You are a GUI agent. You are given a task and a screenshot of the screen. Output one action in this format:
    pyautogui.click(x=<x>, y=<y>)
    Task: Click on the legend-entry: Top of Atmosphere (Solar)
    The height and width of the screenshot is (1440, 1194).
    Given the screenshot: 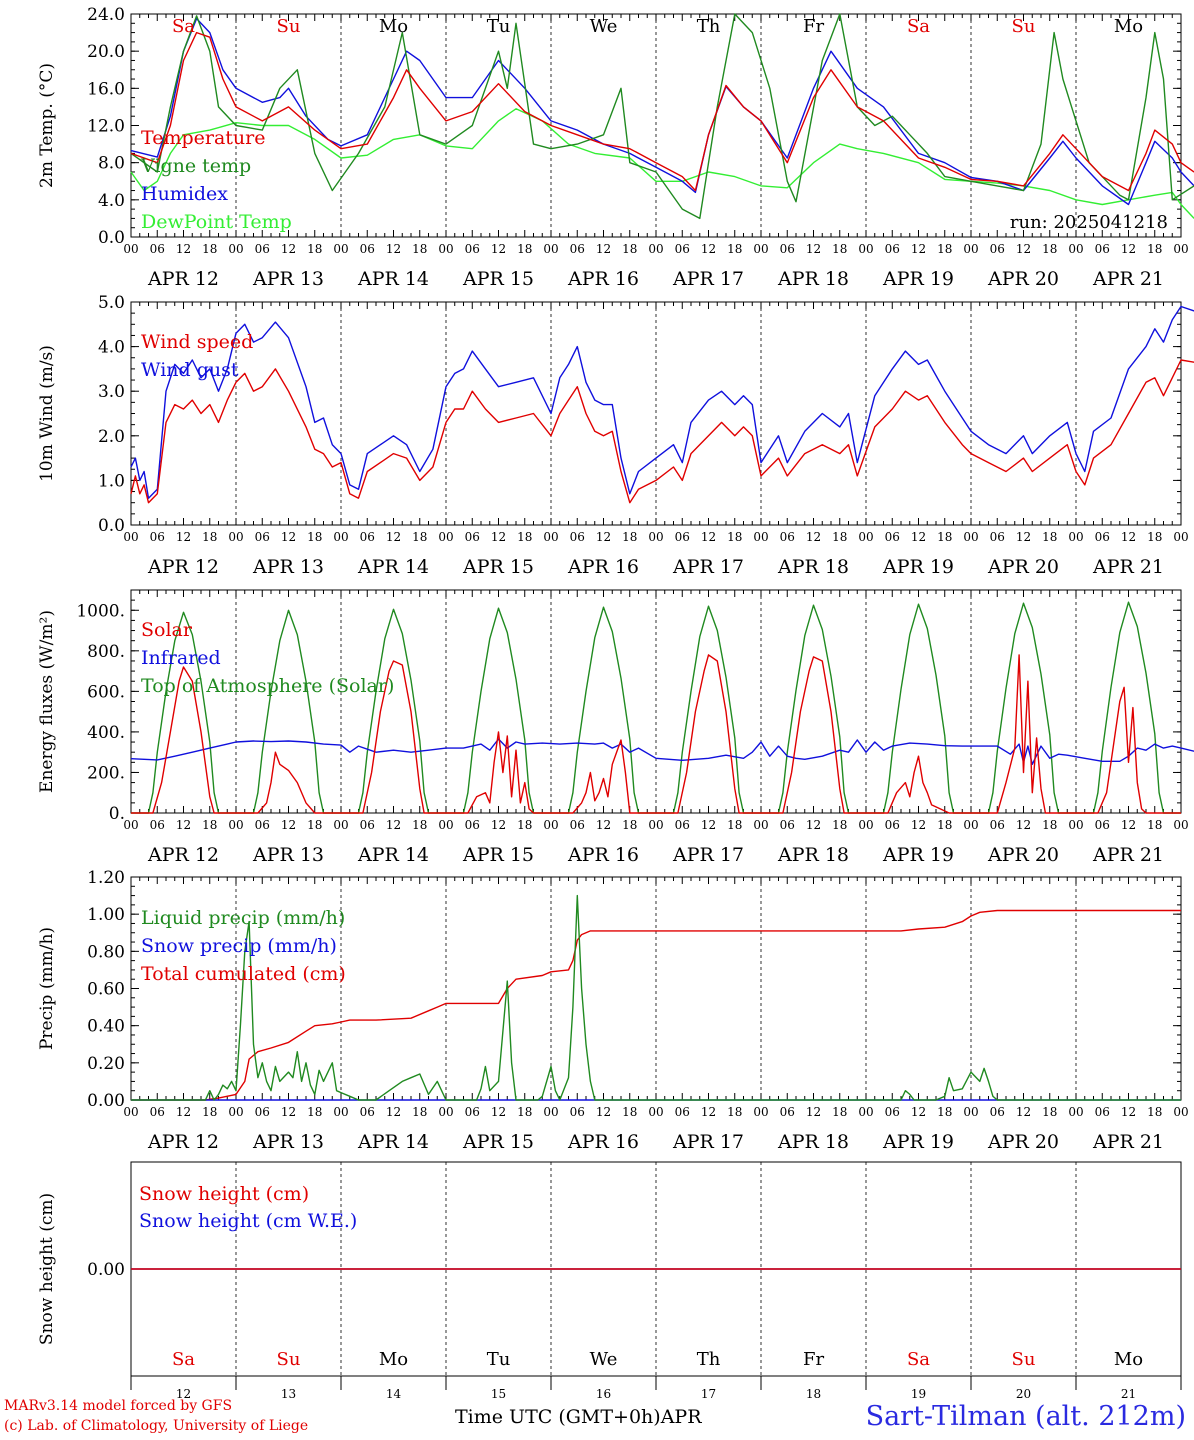 What is the action you would take?
    pyautogui.click(x=267, y=686)
    